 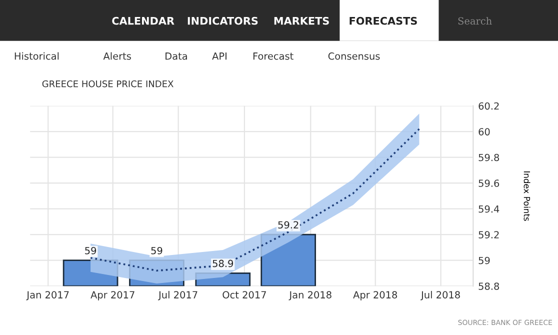 What do you see at coordinates (273, 56) in the screenshot?
I see `text: Forecast` at bounding box center [273, 56].